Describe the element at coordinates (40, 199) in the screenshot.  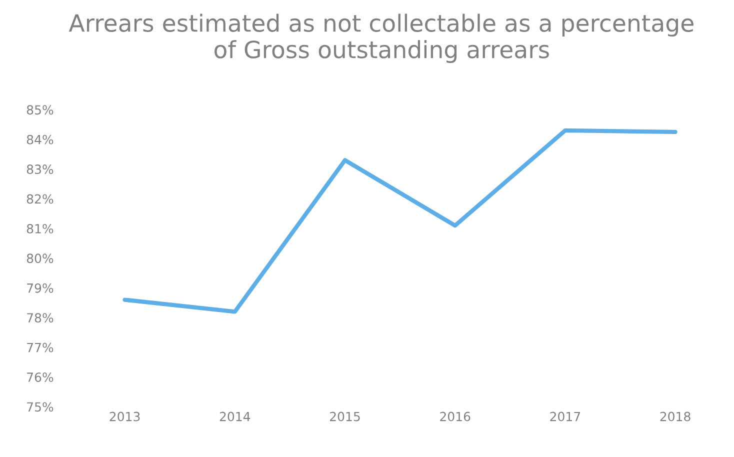
I see `y-tick-label: 82%` at that location.